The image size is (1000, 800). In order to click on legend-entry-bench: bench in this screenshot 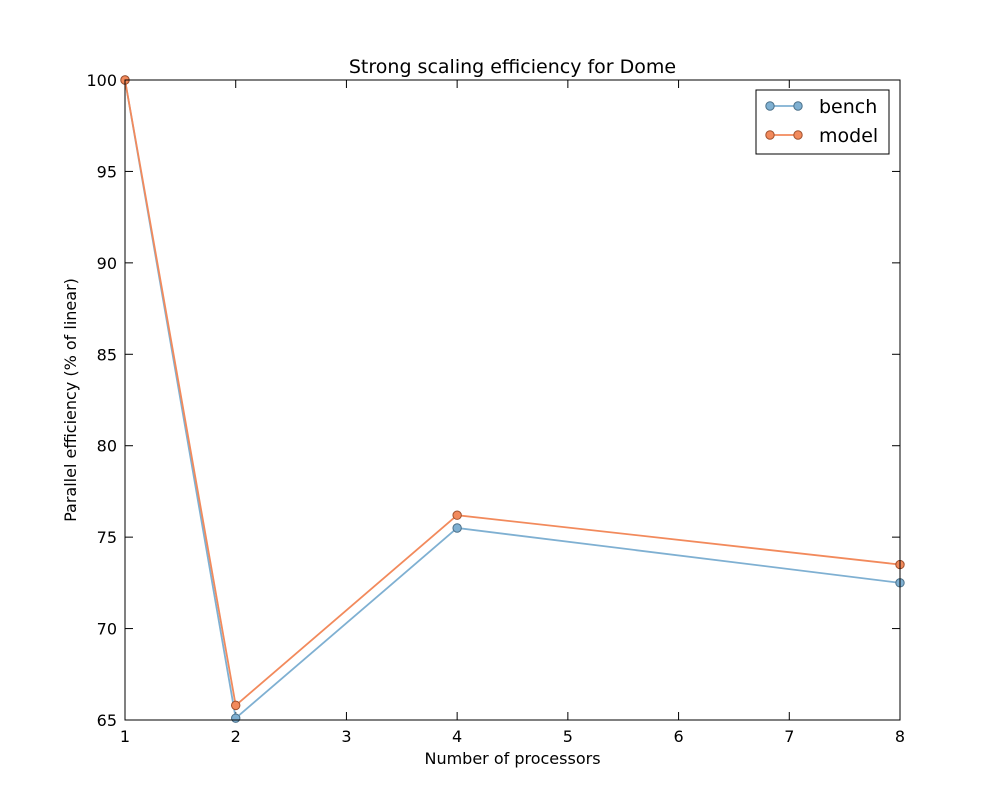, I will do `click(821, 107)`.